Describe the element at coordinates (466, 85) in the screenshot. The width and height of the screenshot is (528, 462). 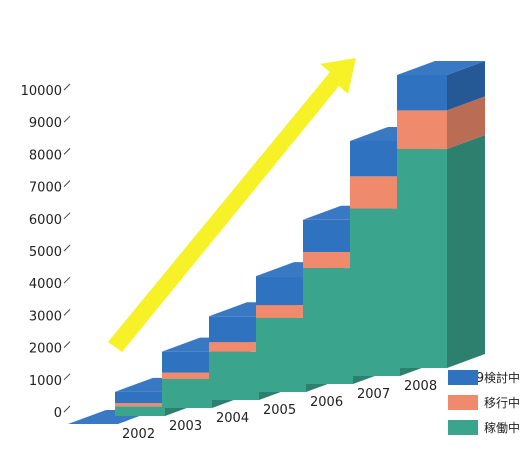
I see `bar-segment-検討中-side` at that location.